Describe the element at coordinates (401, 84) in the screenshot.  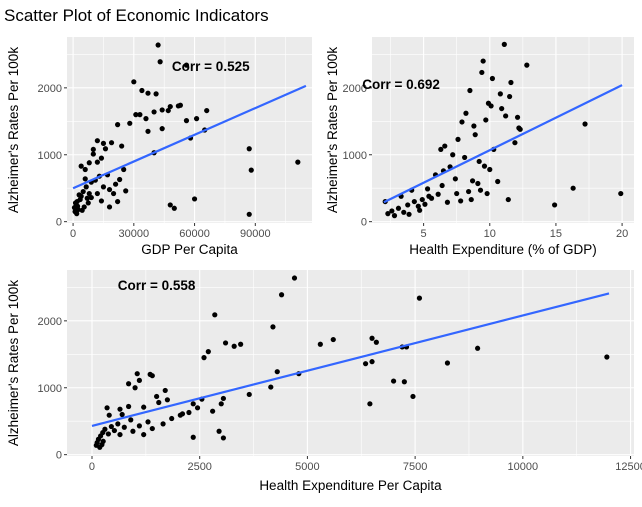
I see `correlation-annotation: Corr = 0.692` at that location.